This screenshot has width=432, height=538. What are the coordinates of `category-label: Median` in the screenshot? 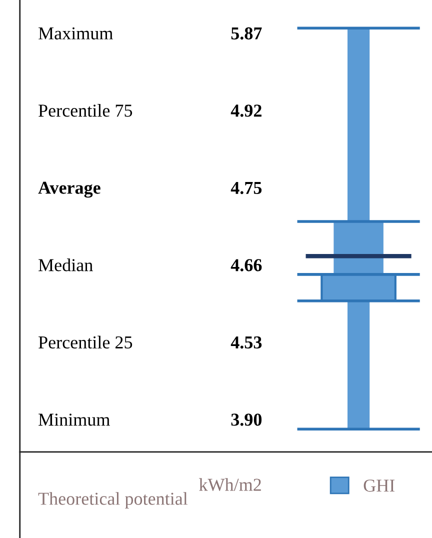 It's located at (65, 265).